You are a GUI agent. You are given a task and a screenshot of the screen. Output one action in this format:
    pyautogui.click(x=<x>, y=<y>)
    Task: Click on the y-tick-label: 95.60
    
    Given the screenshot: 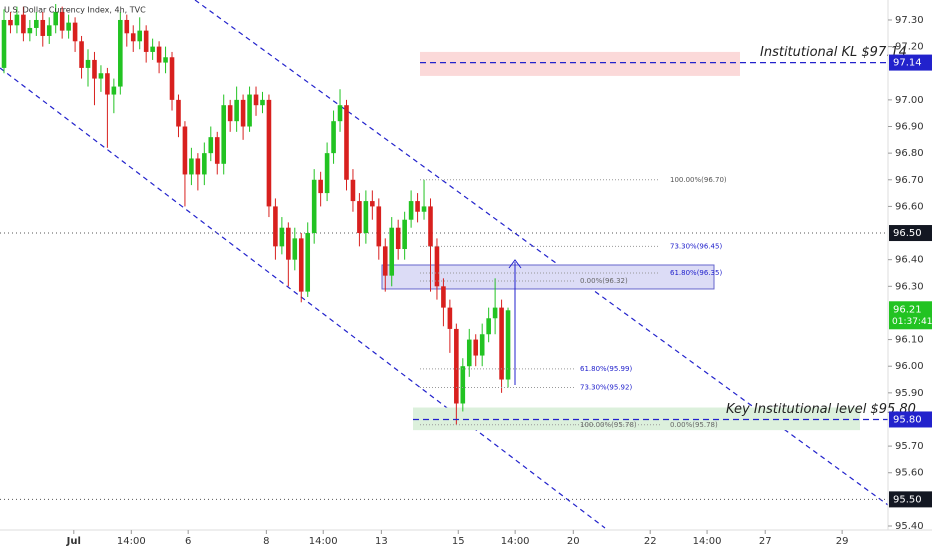 What is the action you would take?
    pyautogui.click(x=909, y=473)
    